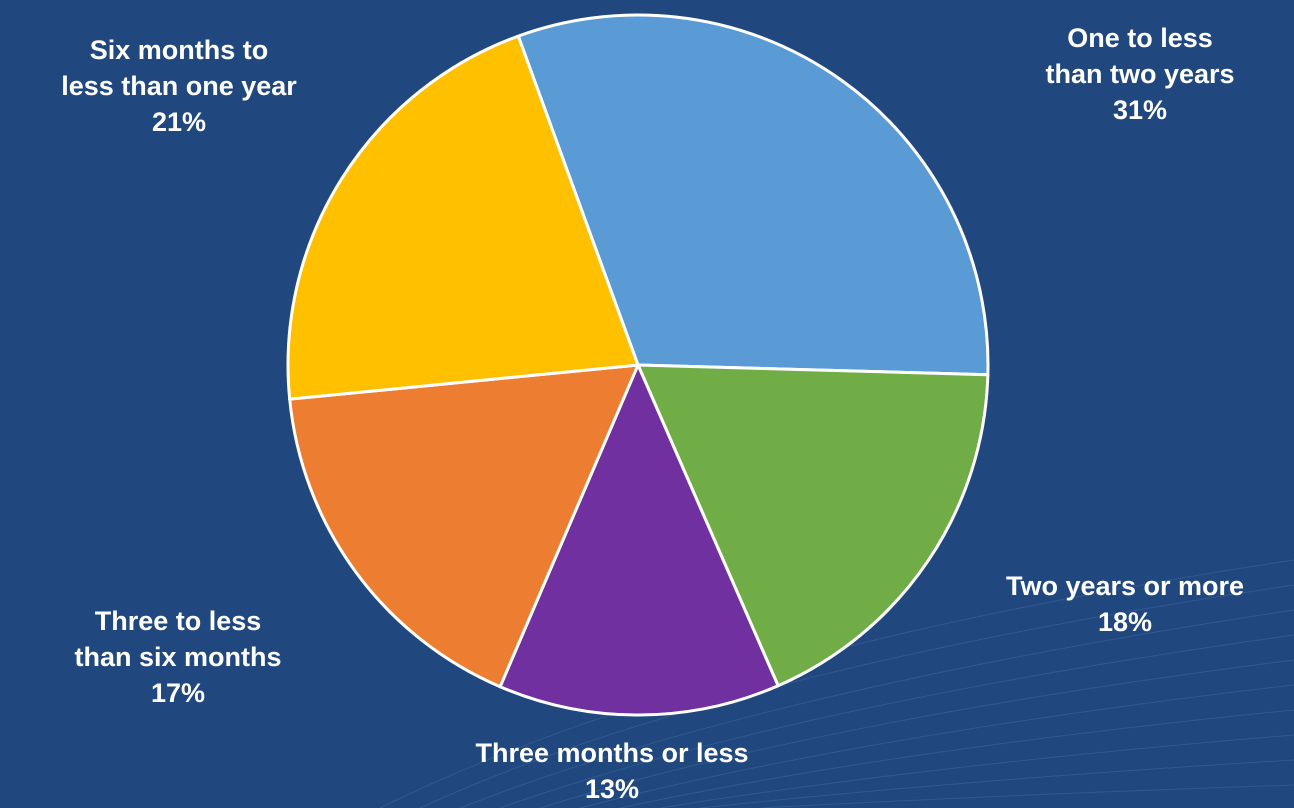  I want to click on label-three-to-less-than-six-months: Three to less than six months 17%, so click(178, 657).